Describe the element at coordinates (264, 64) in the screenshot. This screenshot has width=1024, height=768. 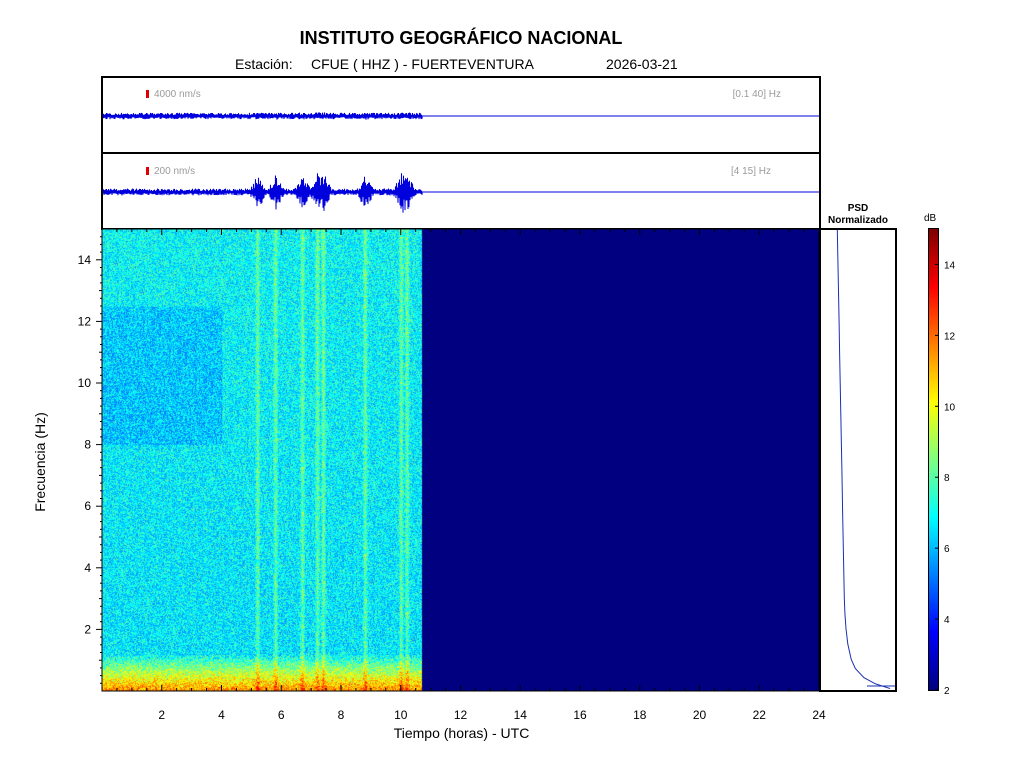
I see `station-label: Estación:` at that location.